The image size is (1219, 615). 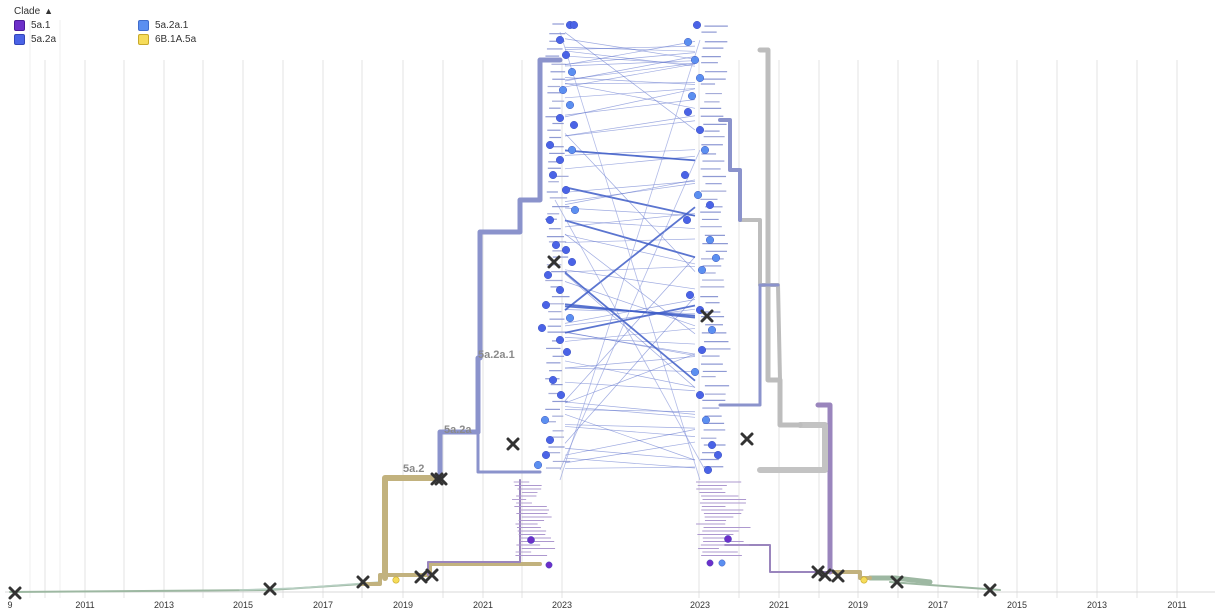 What do you see at coordinates (76, 39) in the screenshot?
I see `legend-item-5a2a: 5a.2a` at bounding box center [76, 39].